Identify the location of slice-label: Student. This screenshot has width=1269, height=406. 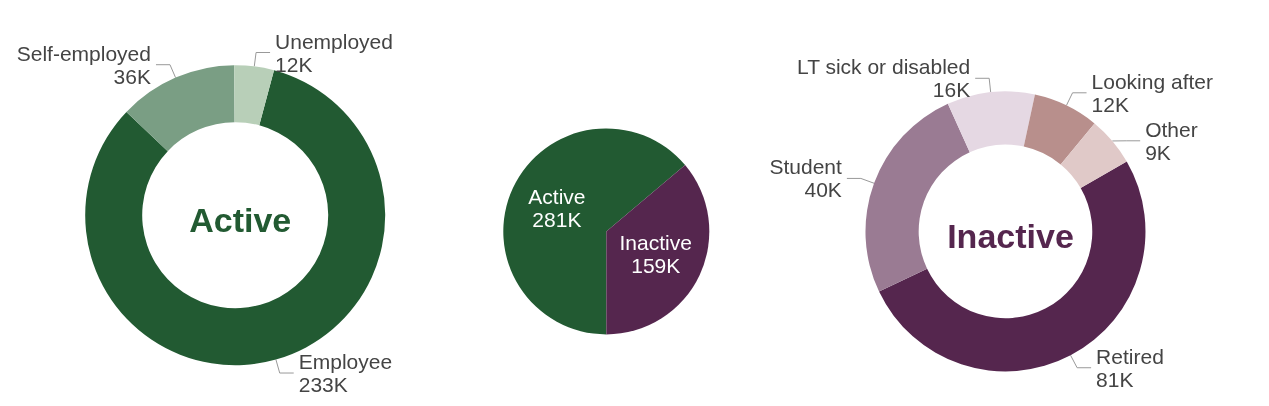
(806, 167).